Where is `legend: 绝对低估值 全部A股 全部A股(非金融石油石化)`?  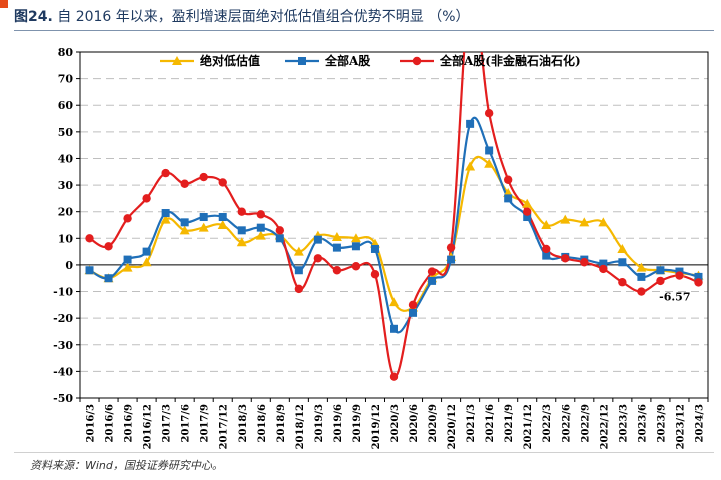
legend: 绝对低估值 全部A股 全部A股(非金融石油石化) is located at coordinates (370, 60).